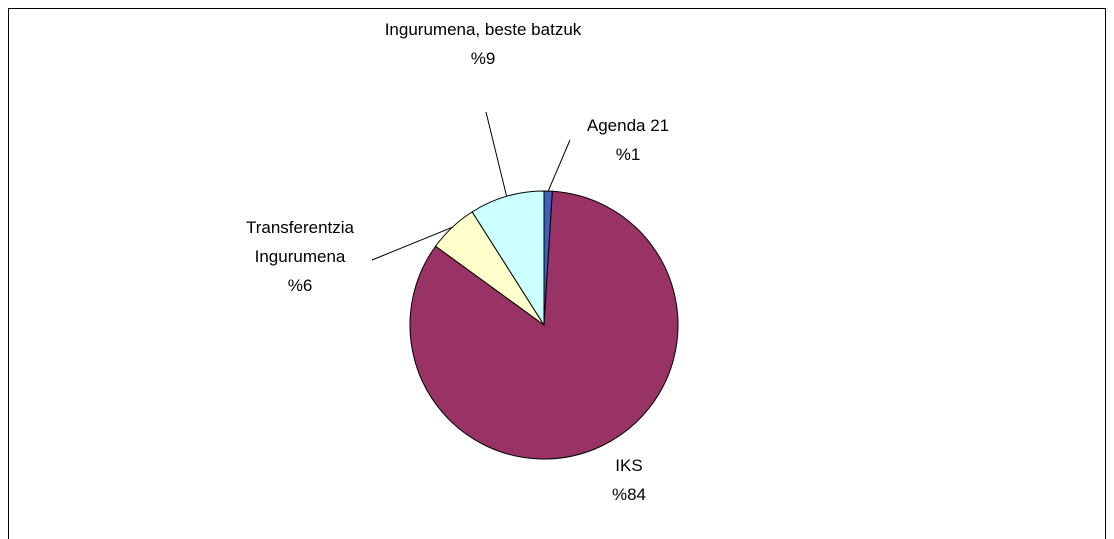 The image size is (1114, 539). What do you see at coordinates (629, 465) in the screenshot?
I see `slice-name: IKS` at bounding box center [629, 465].